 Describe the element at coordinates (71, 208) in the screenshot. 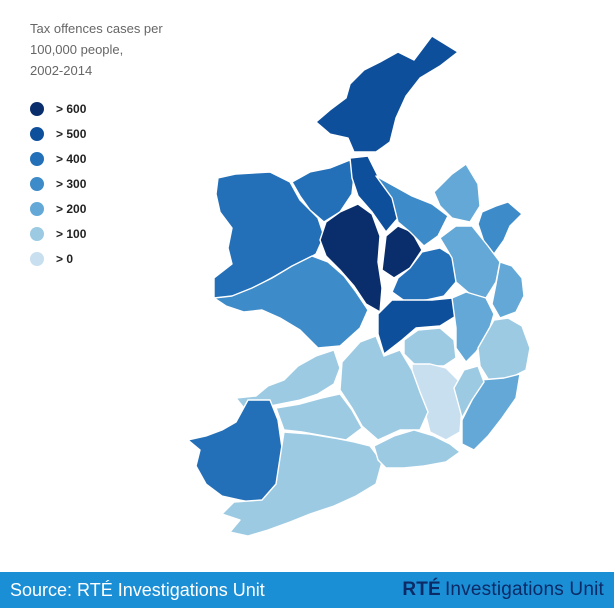

I see `legend-label: > 200` at that location.